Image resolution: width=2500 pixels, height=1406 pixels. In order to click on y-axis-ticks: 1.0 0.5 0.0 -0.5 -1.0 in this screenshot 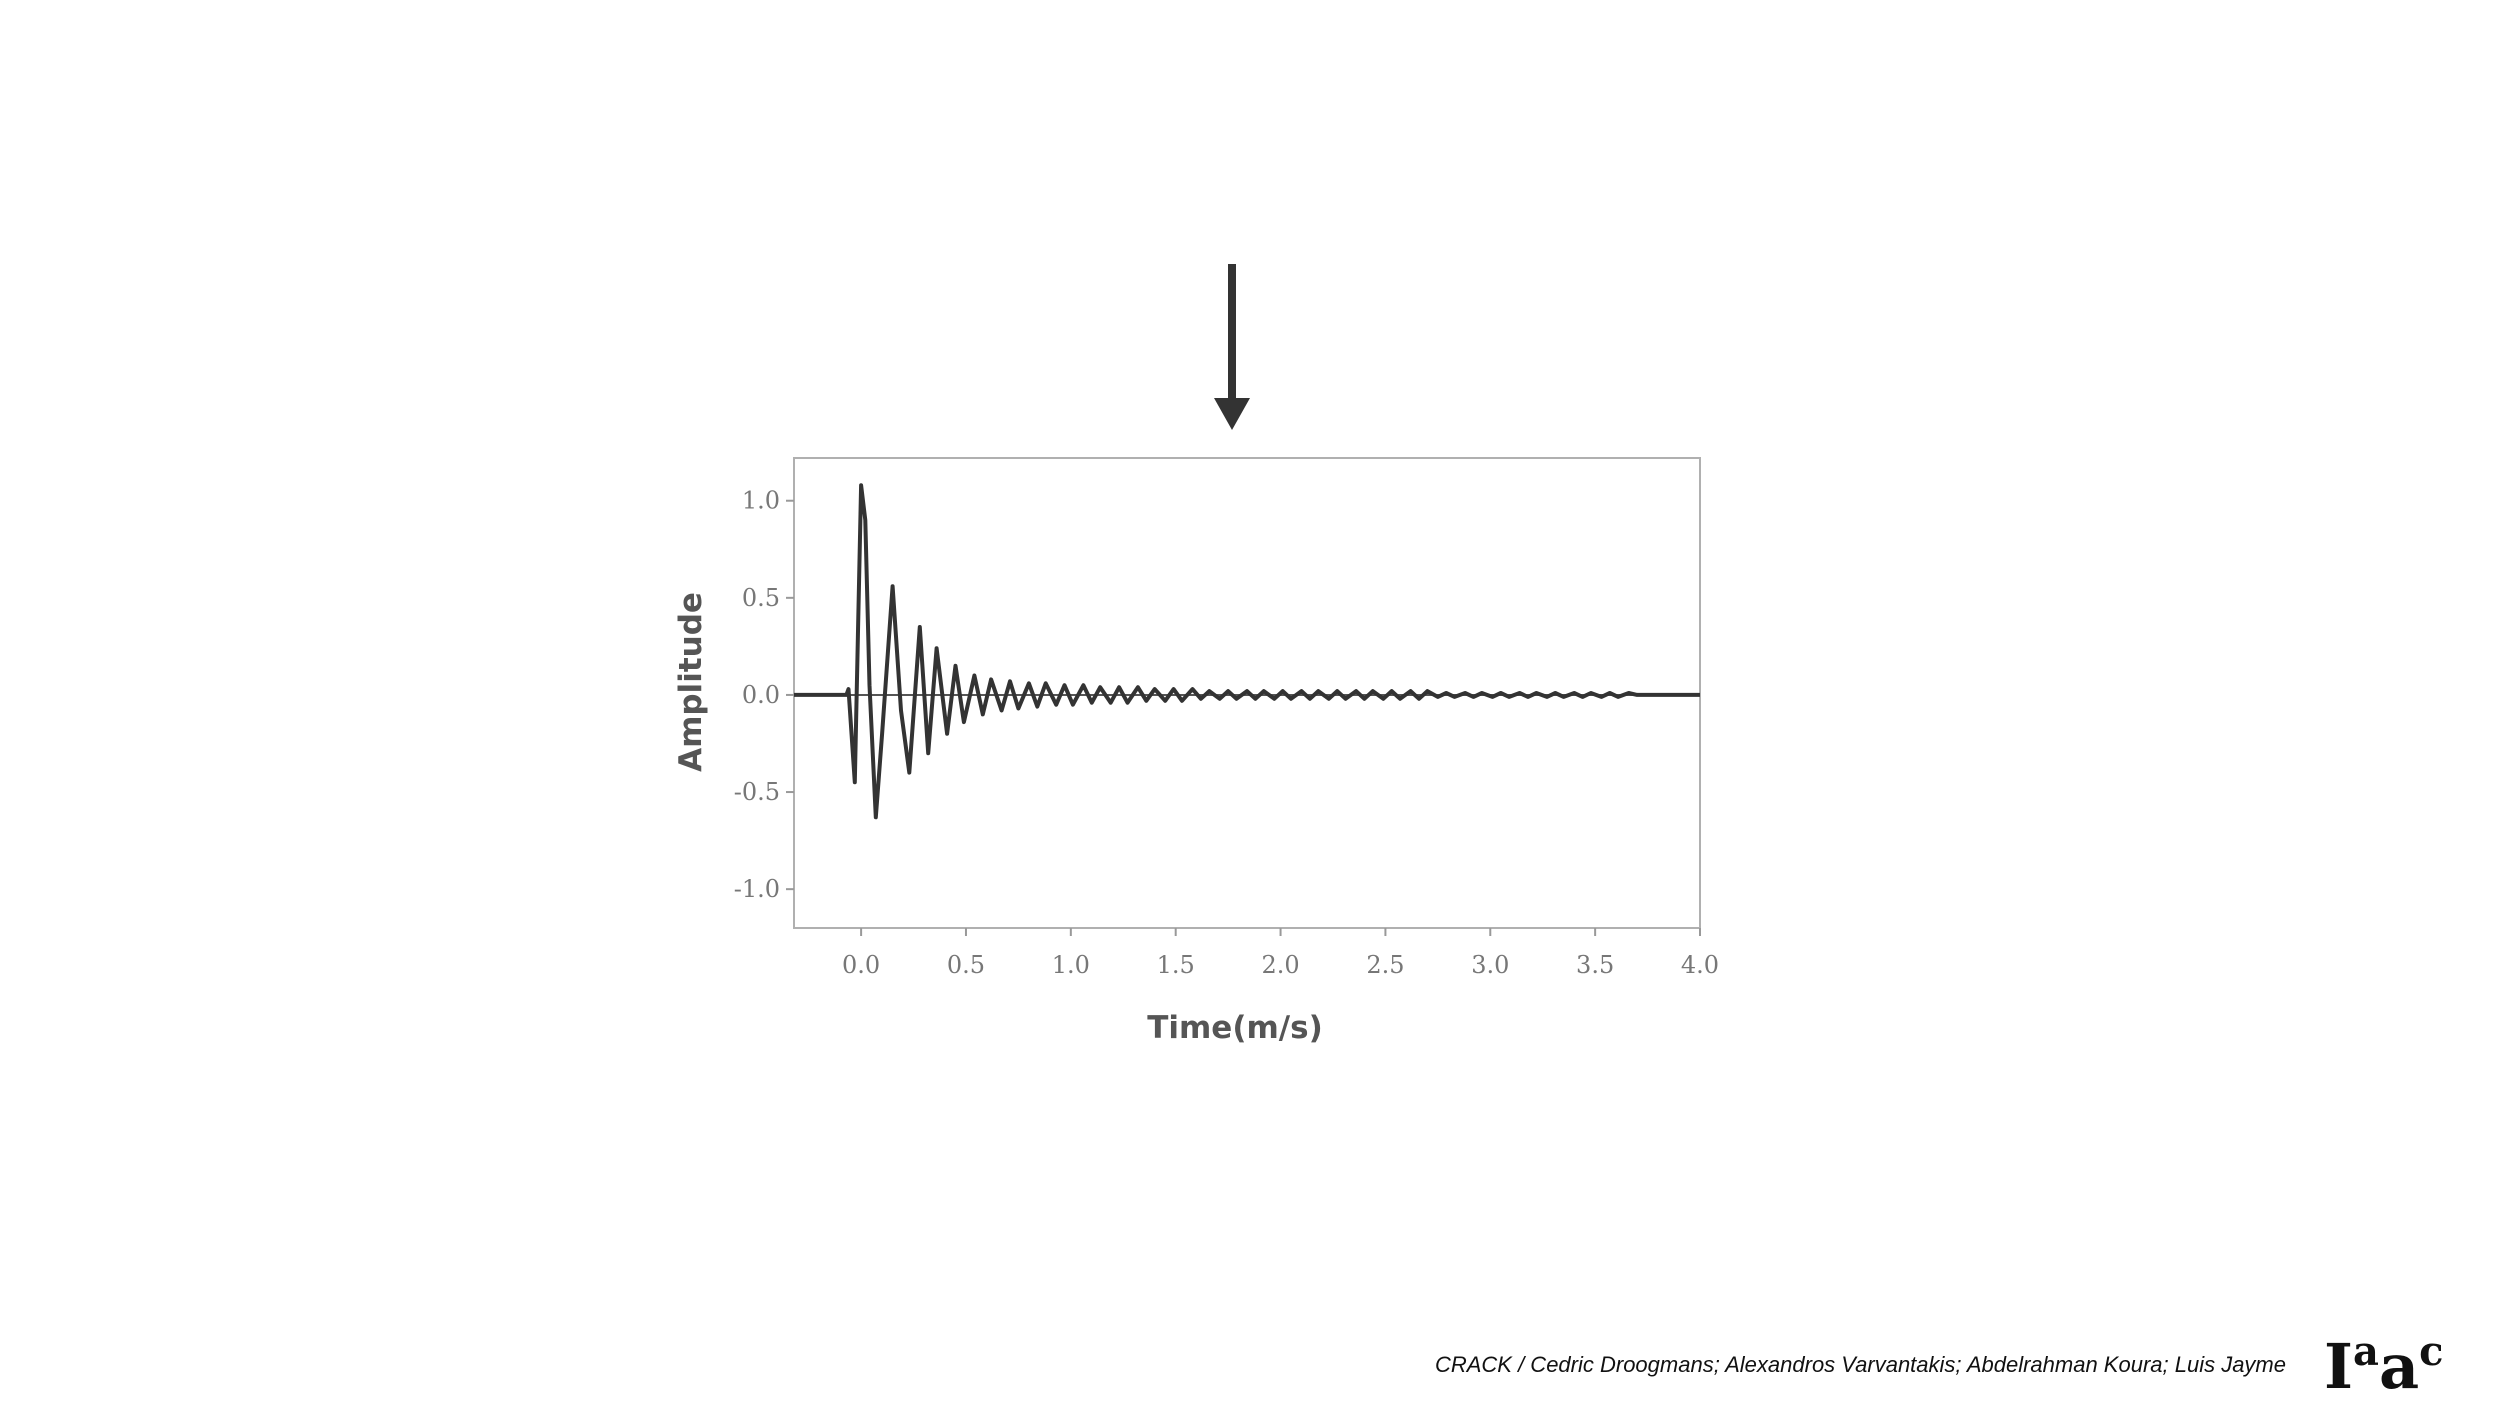, I will do `click(764, 695)`.